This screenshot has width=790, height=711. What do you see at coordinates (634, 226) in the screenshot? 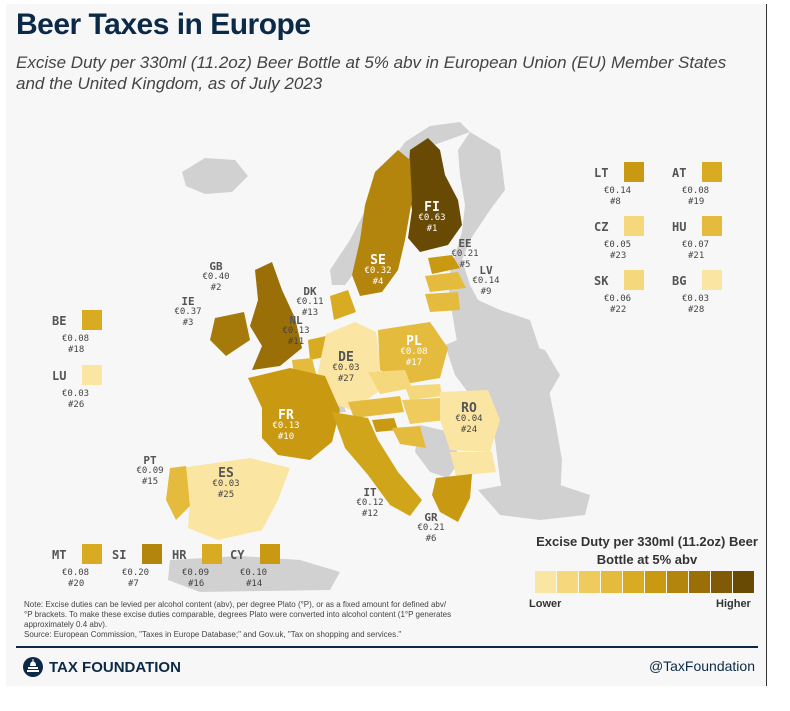
I see `inset-cz-swatch` at bounding box center [634, 226].